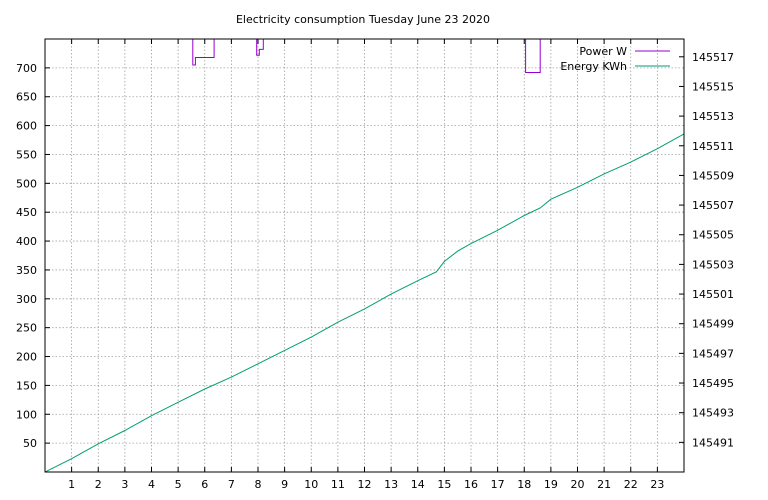  What do you see at coordinates (391, 484) in the screenshot?
I see `x-tick-label: 13` at bounding box center [391, 484].